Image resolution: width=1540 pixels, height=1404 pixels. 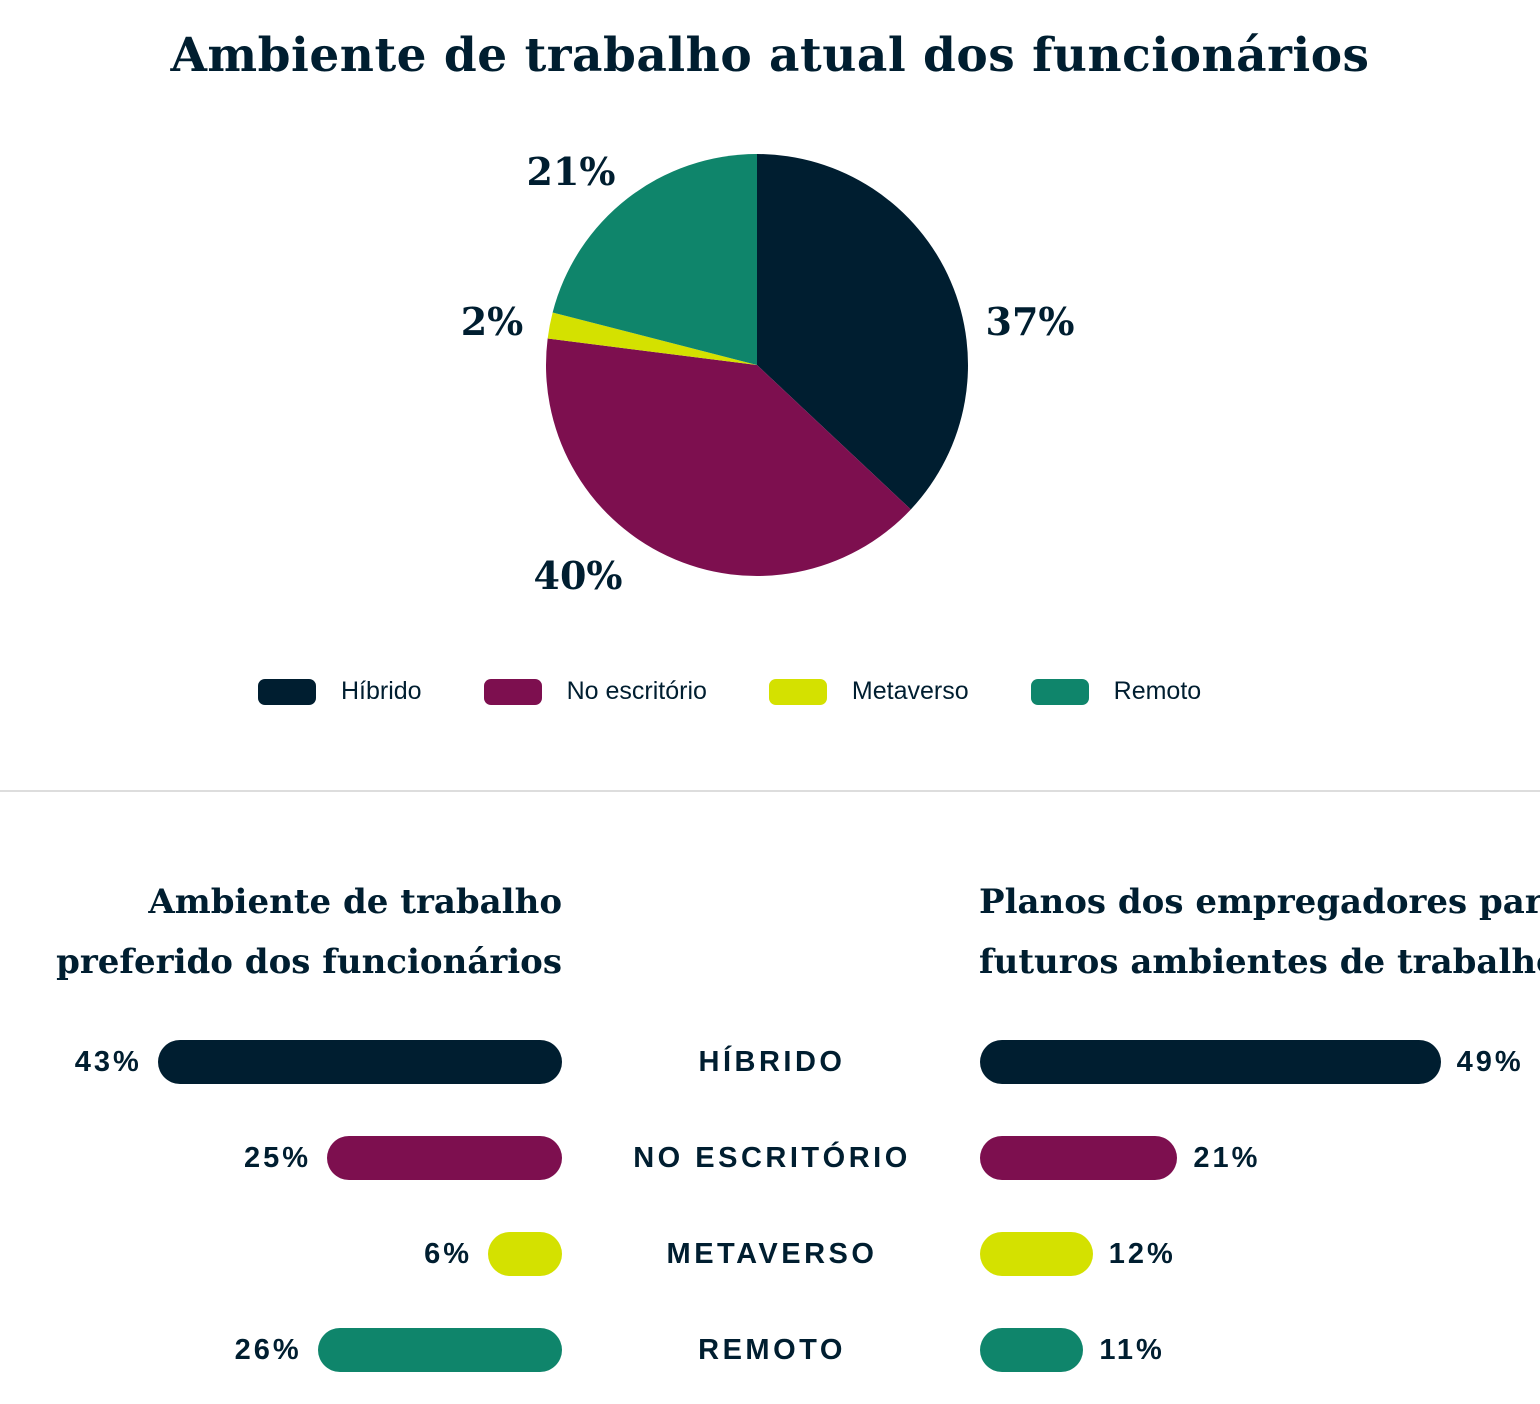 I want to click on right-bar-label: 49%, so click(x=1490, y=1062).